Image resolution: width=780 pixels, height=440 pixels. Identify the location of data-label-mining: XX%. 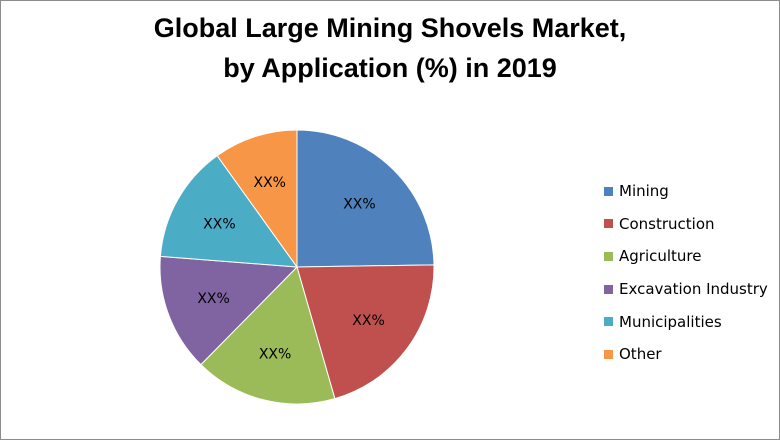
(359, 205).